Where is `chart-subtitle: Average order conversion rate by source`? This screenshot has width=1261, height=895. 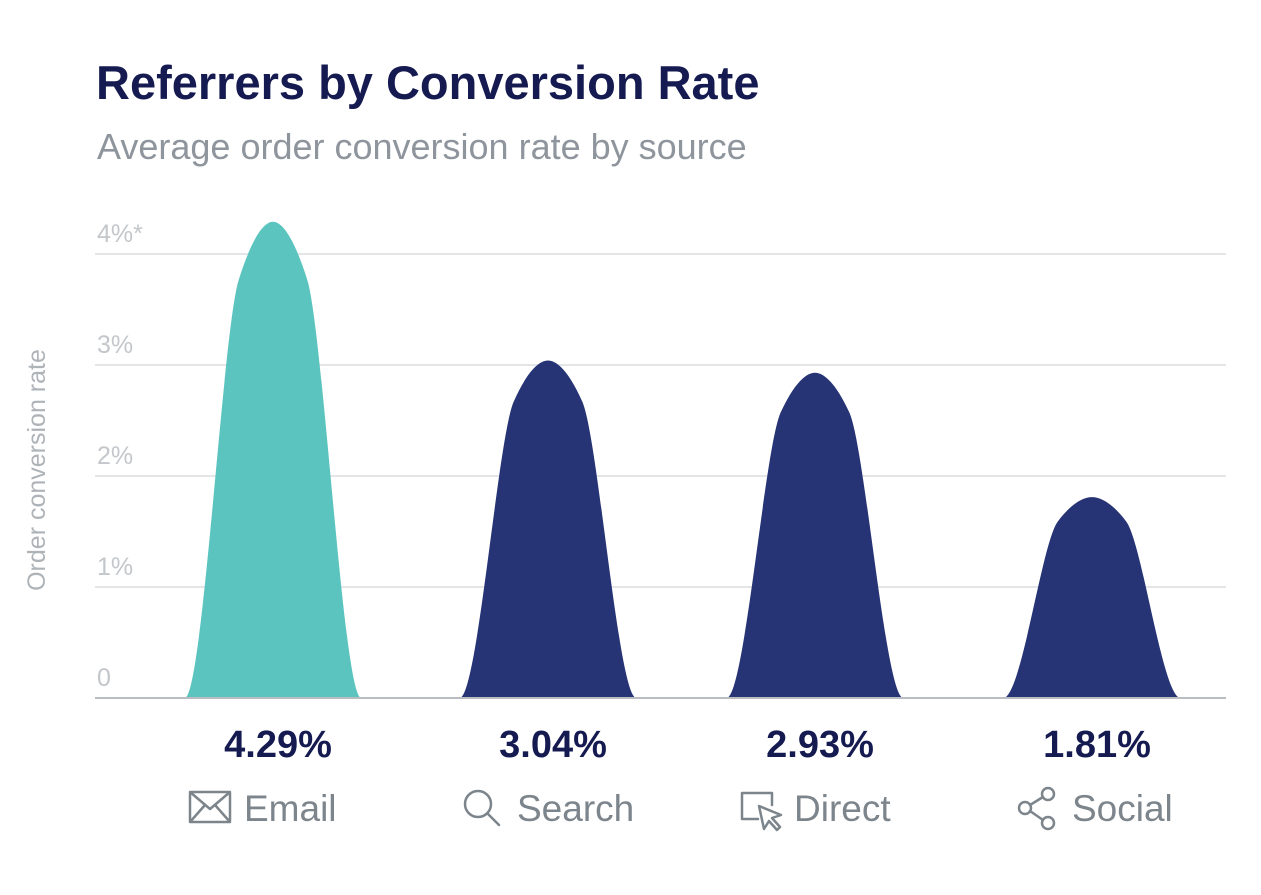
chart-subtitle: Average order conversion rate by source is located at coordinates (422, 146).